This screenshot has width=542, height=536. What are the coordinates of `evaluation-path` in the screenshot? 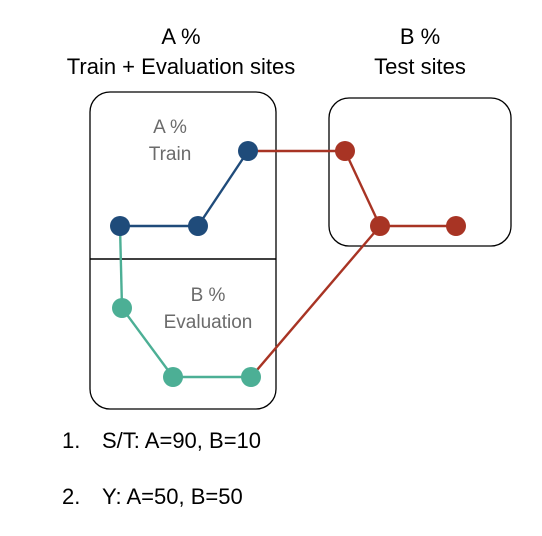 It's located at (184, 302).